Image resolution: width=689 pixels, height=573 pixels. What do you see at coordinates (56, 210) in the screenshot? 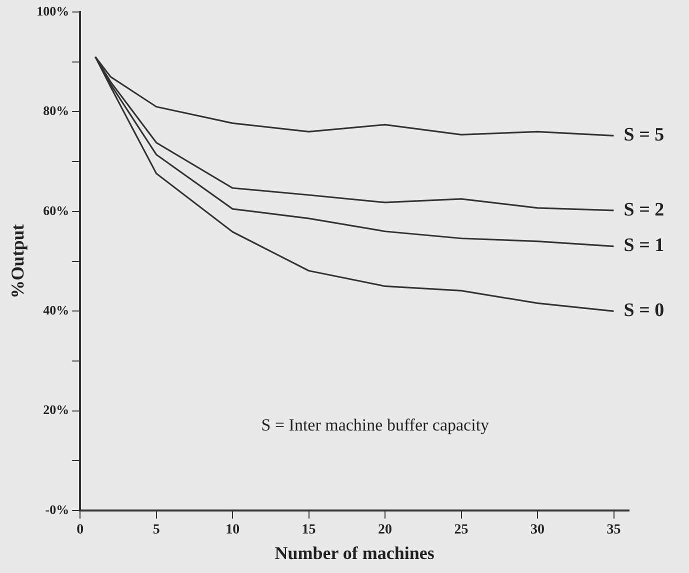
I see `y-tick-label: 60%` at bounding box center [56, 210].